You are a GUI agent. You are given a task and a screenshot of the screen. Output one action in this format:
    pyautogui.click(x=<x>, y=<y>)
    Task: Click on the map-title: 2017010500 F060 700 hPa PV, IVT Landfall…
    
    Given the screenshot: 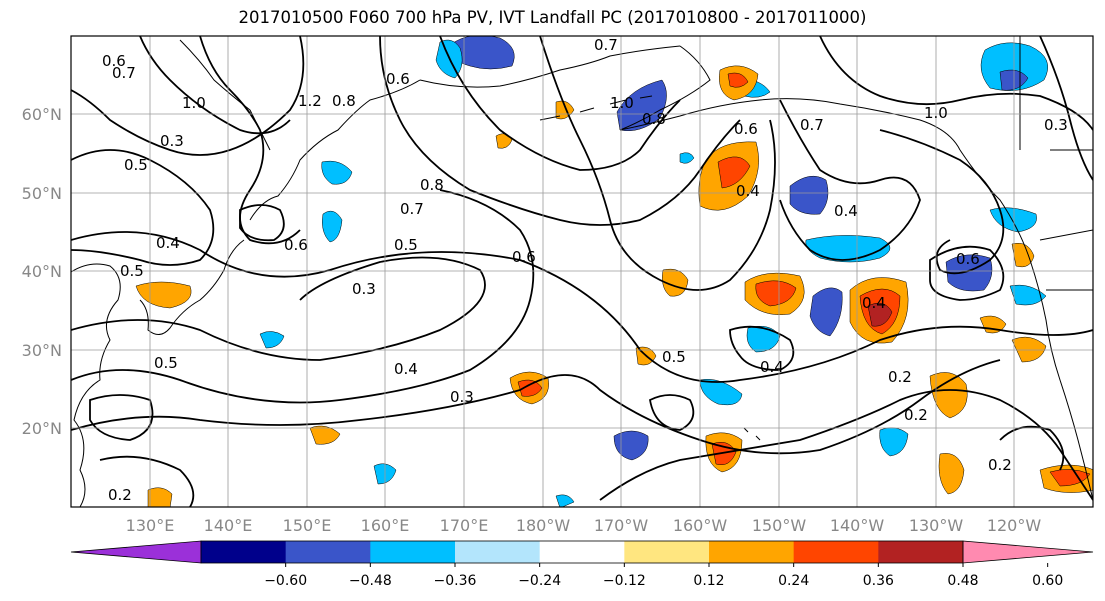 What is the action you would take?
    pyautogui.click(x=552, y=17)
    